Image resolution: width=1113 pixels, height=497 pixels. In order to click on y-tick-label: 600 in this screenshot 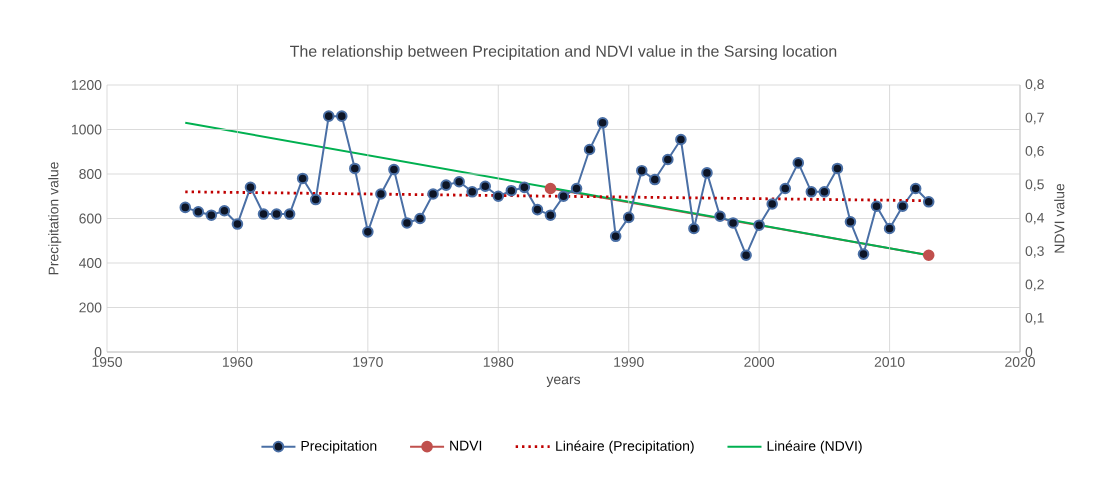, I will do `click(90, 218)`.